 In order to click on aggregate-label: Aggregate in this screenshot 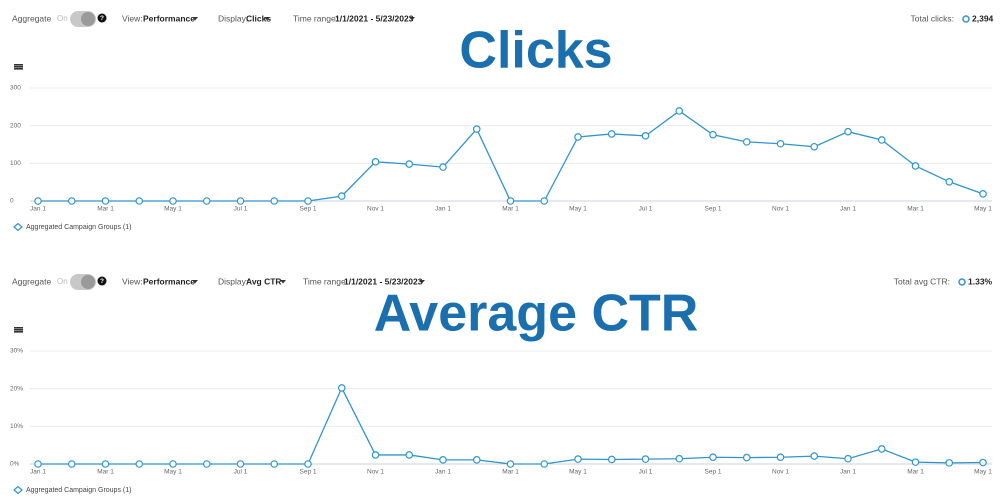, I will do `click(31, 18)`.